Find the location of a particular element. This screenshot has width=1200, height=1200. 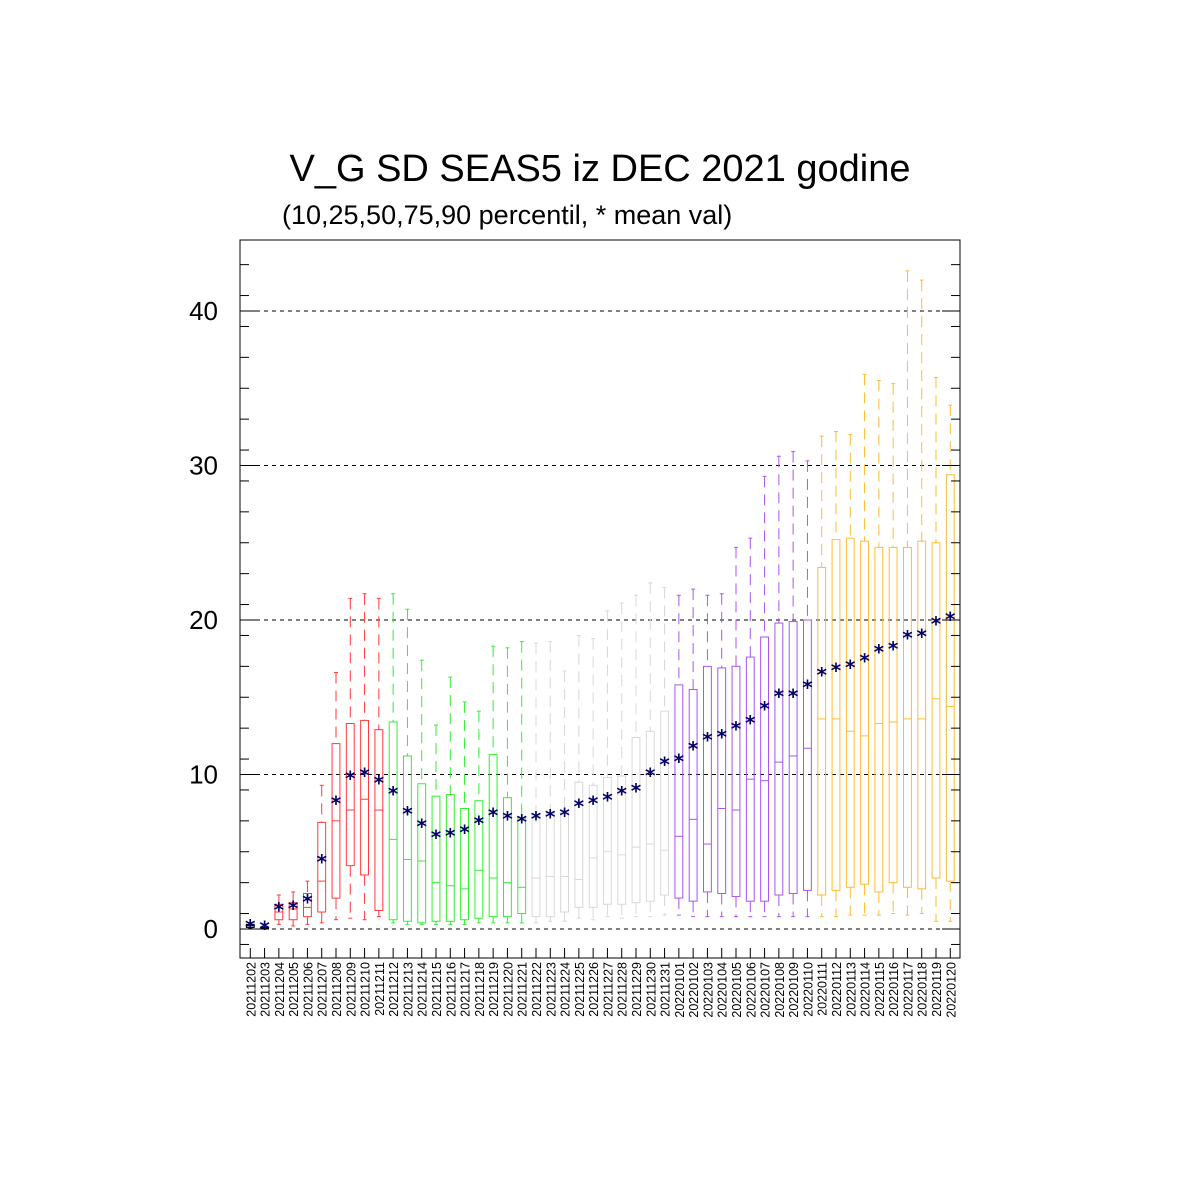

x-tick-label: 20211227 is located at coordinates (608, 989).